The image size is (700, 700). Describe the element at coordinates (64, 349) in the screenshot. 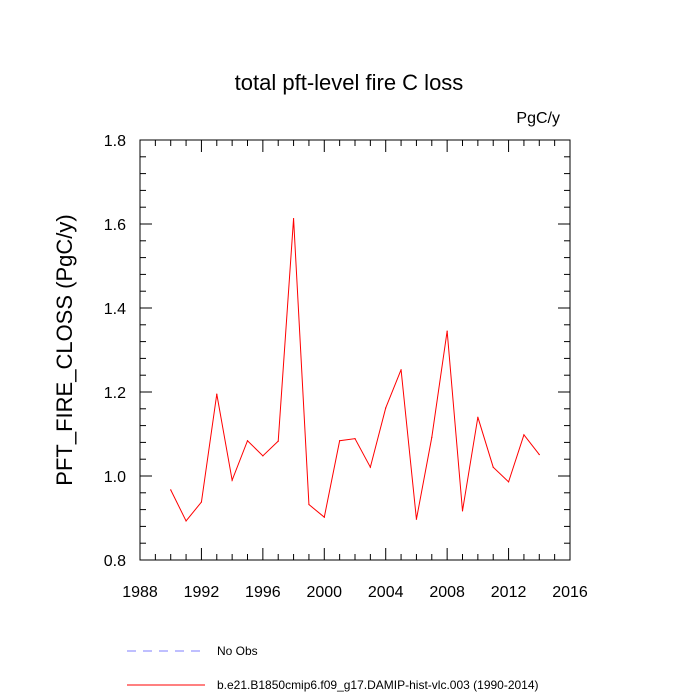

I see `y-axis-label: PFT_FIRE_CLOSS (PgC/y)` at that location.